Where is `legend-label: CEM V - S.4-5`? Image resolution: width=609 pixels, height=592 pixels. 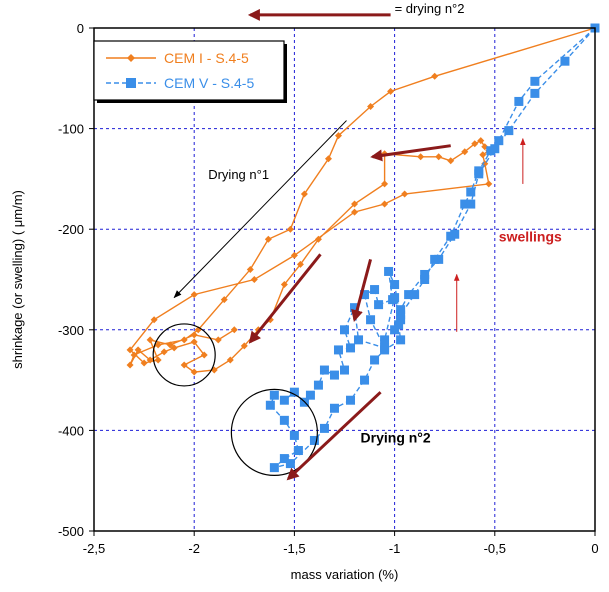 legend-label: CEM V - S.4-5 is located at coordinates (209, 83).